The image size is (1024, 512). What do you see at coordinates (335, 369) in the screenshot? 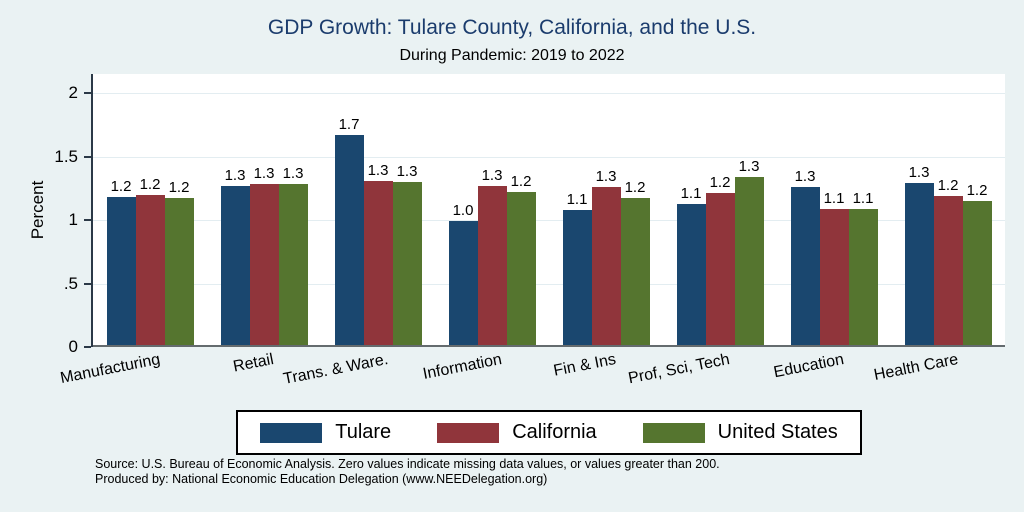
I see `x-axis-label: Trans. & Ware.` at bounding box center [335, 369].